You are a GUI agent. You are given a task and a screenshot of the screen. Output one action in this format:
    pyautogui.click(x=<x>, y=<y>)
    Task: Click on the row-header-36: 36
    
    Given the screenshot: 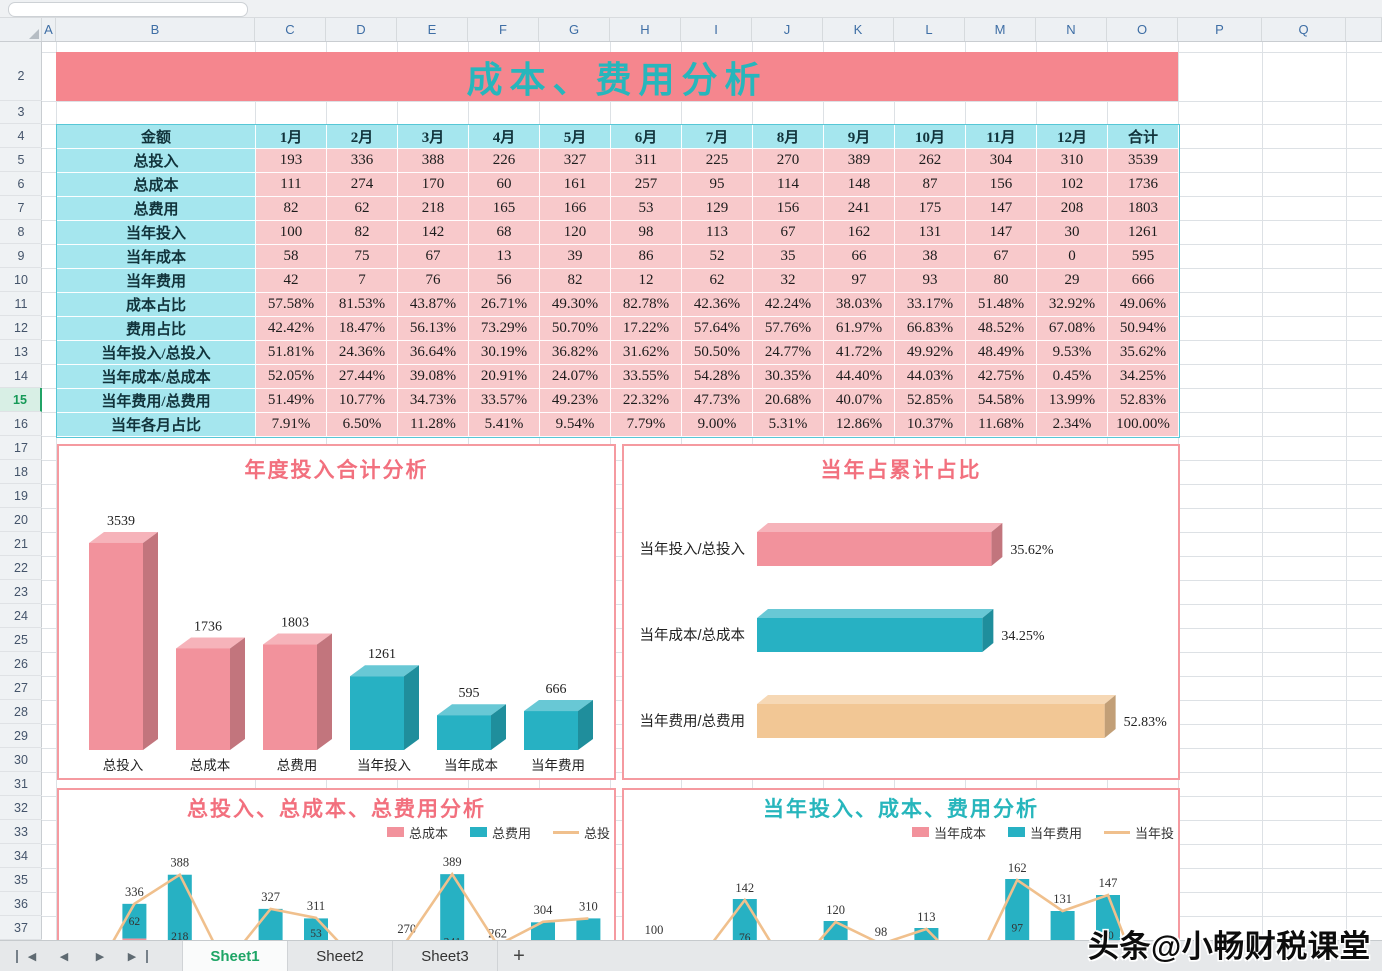 What is the action you would take?
    pyautogui.click(x=21, y=904)
    